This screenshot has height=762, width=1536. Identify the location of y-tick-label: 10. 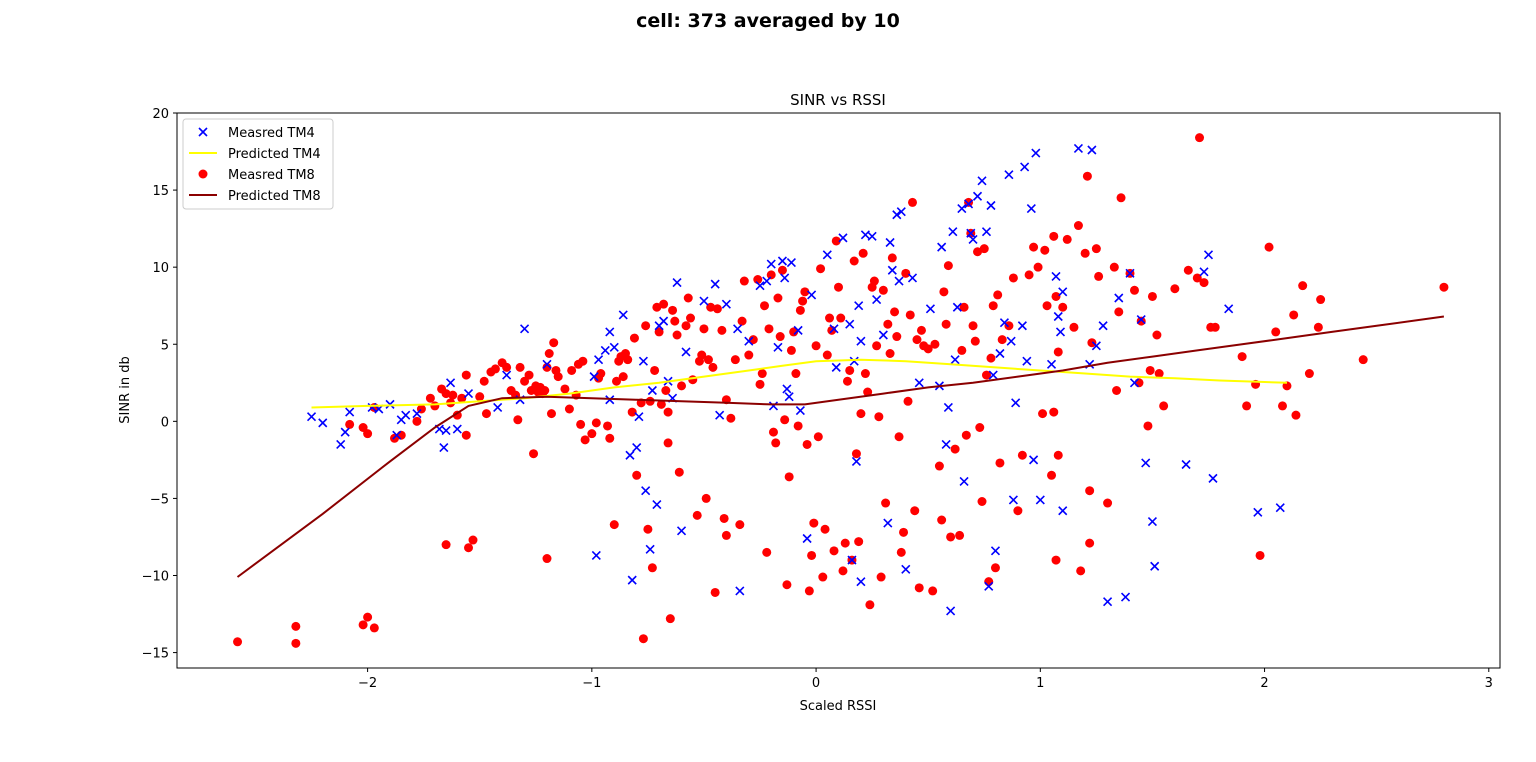
(160, 268).